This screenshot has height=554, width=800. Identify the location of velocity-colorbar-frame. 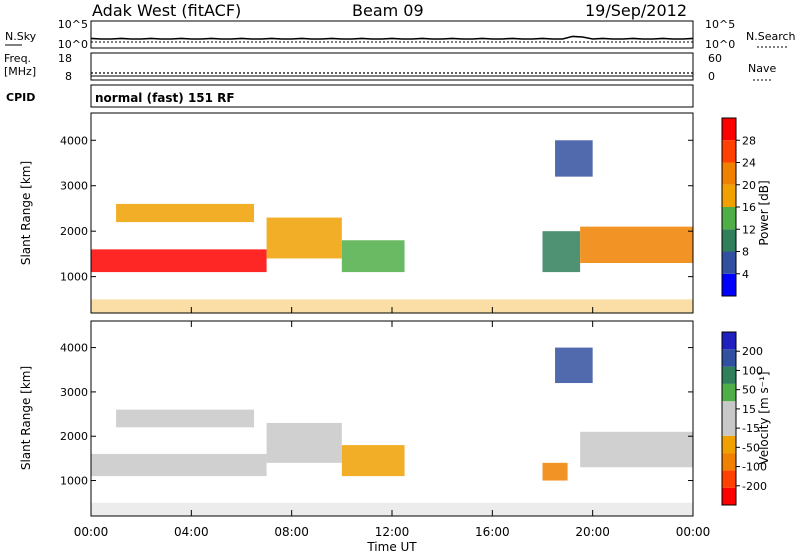
(729, 418).